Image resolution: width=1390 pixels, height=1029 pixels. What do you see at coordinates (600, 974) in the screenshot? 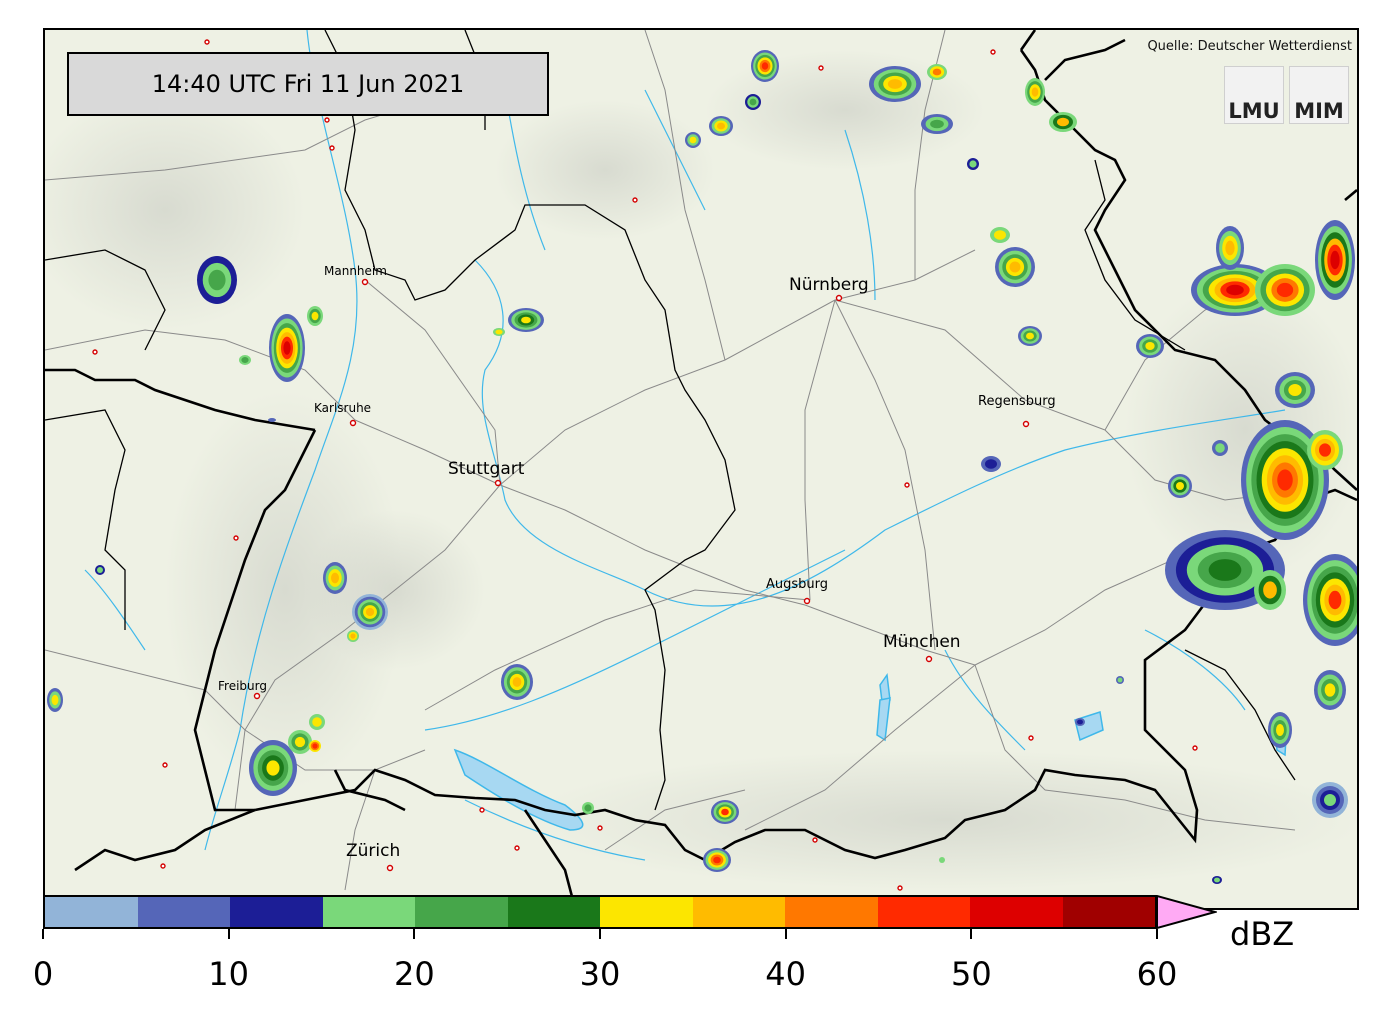
I see `colorbar-tick-label: 30` at bounding box center [600, 974].